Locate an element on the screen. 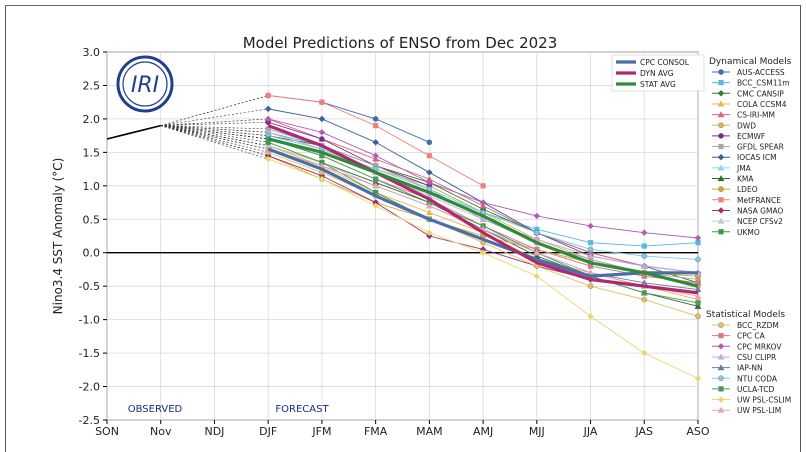  observed-line is located at coordinates (133, 132).